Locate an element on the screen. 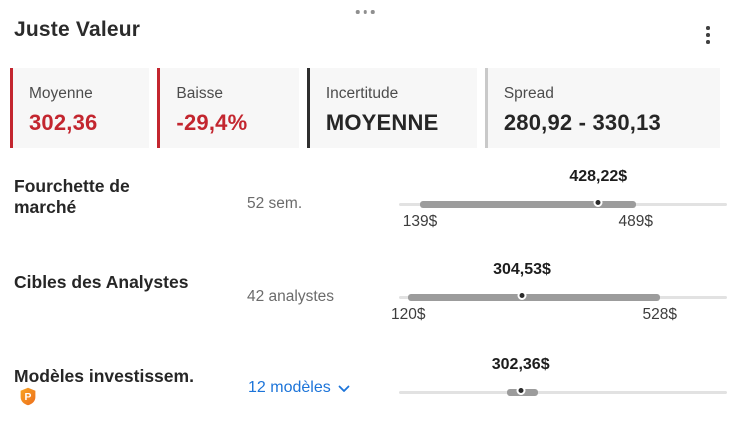 This screenshot has height=424, width=730. slider-max-label: 528$ is located at coordinates (660, 314).